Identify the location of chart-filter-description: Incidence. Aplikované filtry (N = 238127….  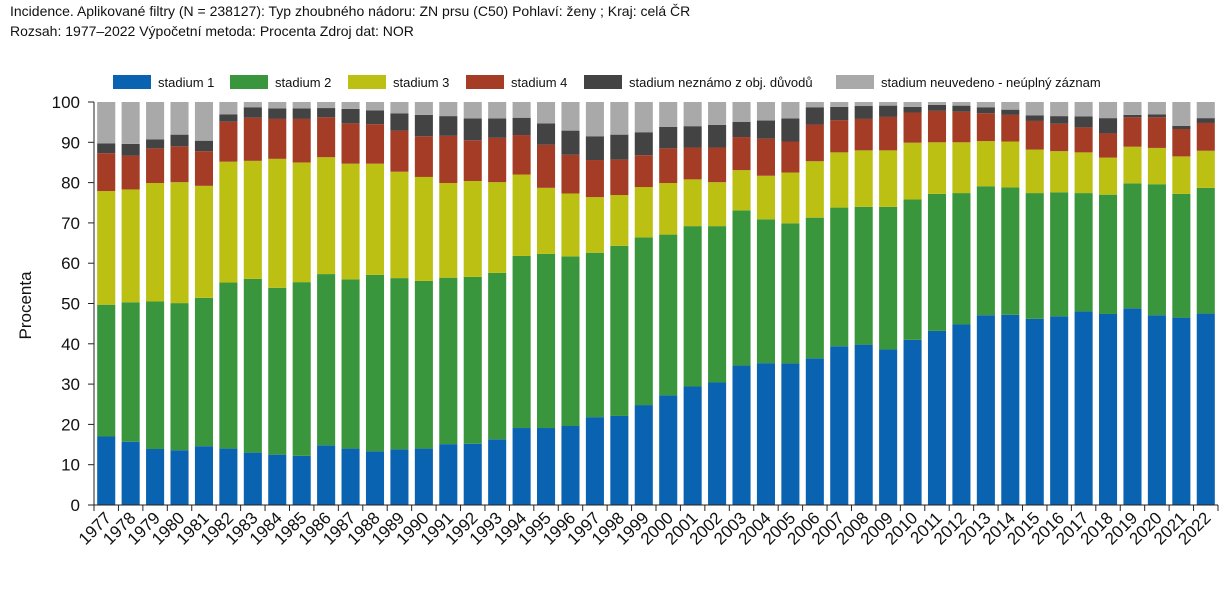
(350, 11).